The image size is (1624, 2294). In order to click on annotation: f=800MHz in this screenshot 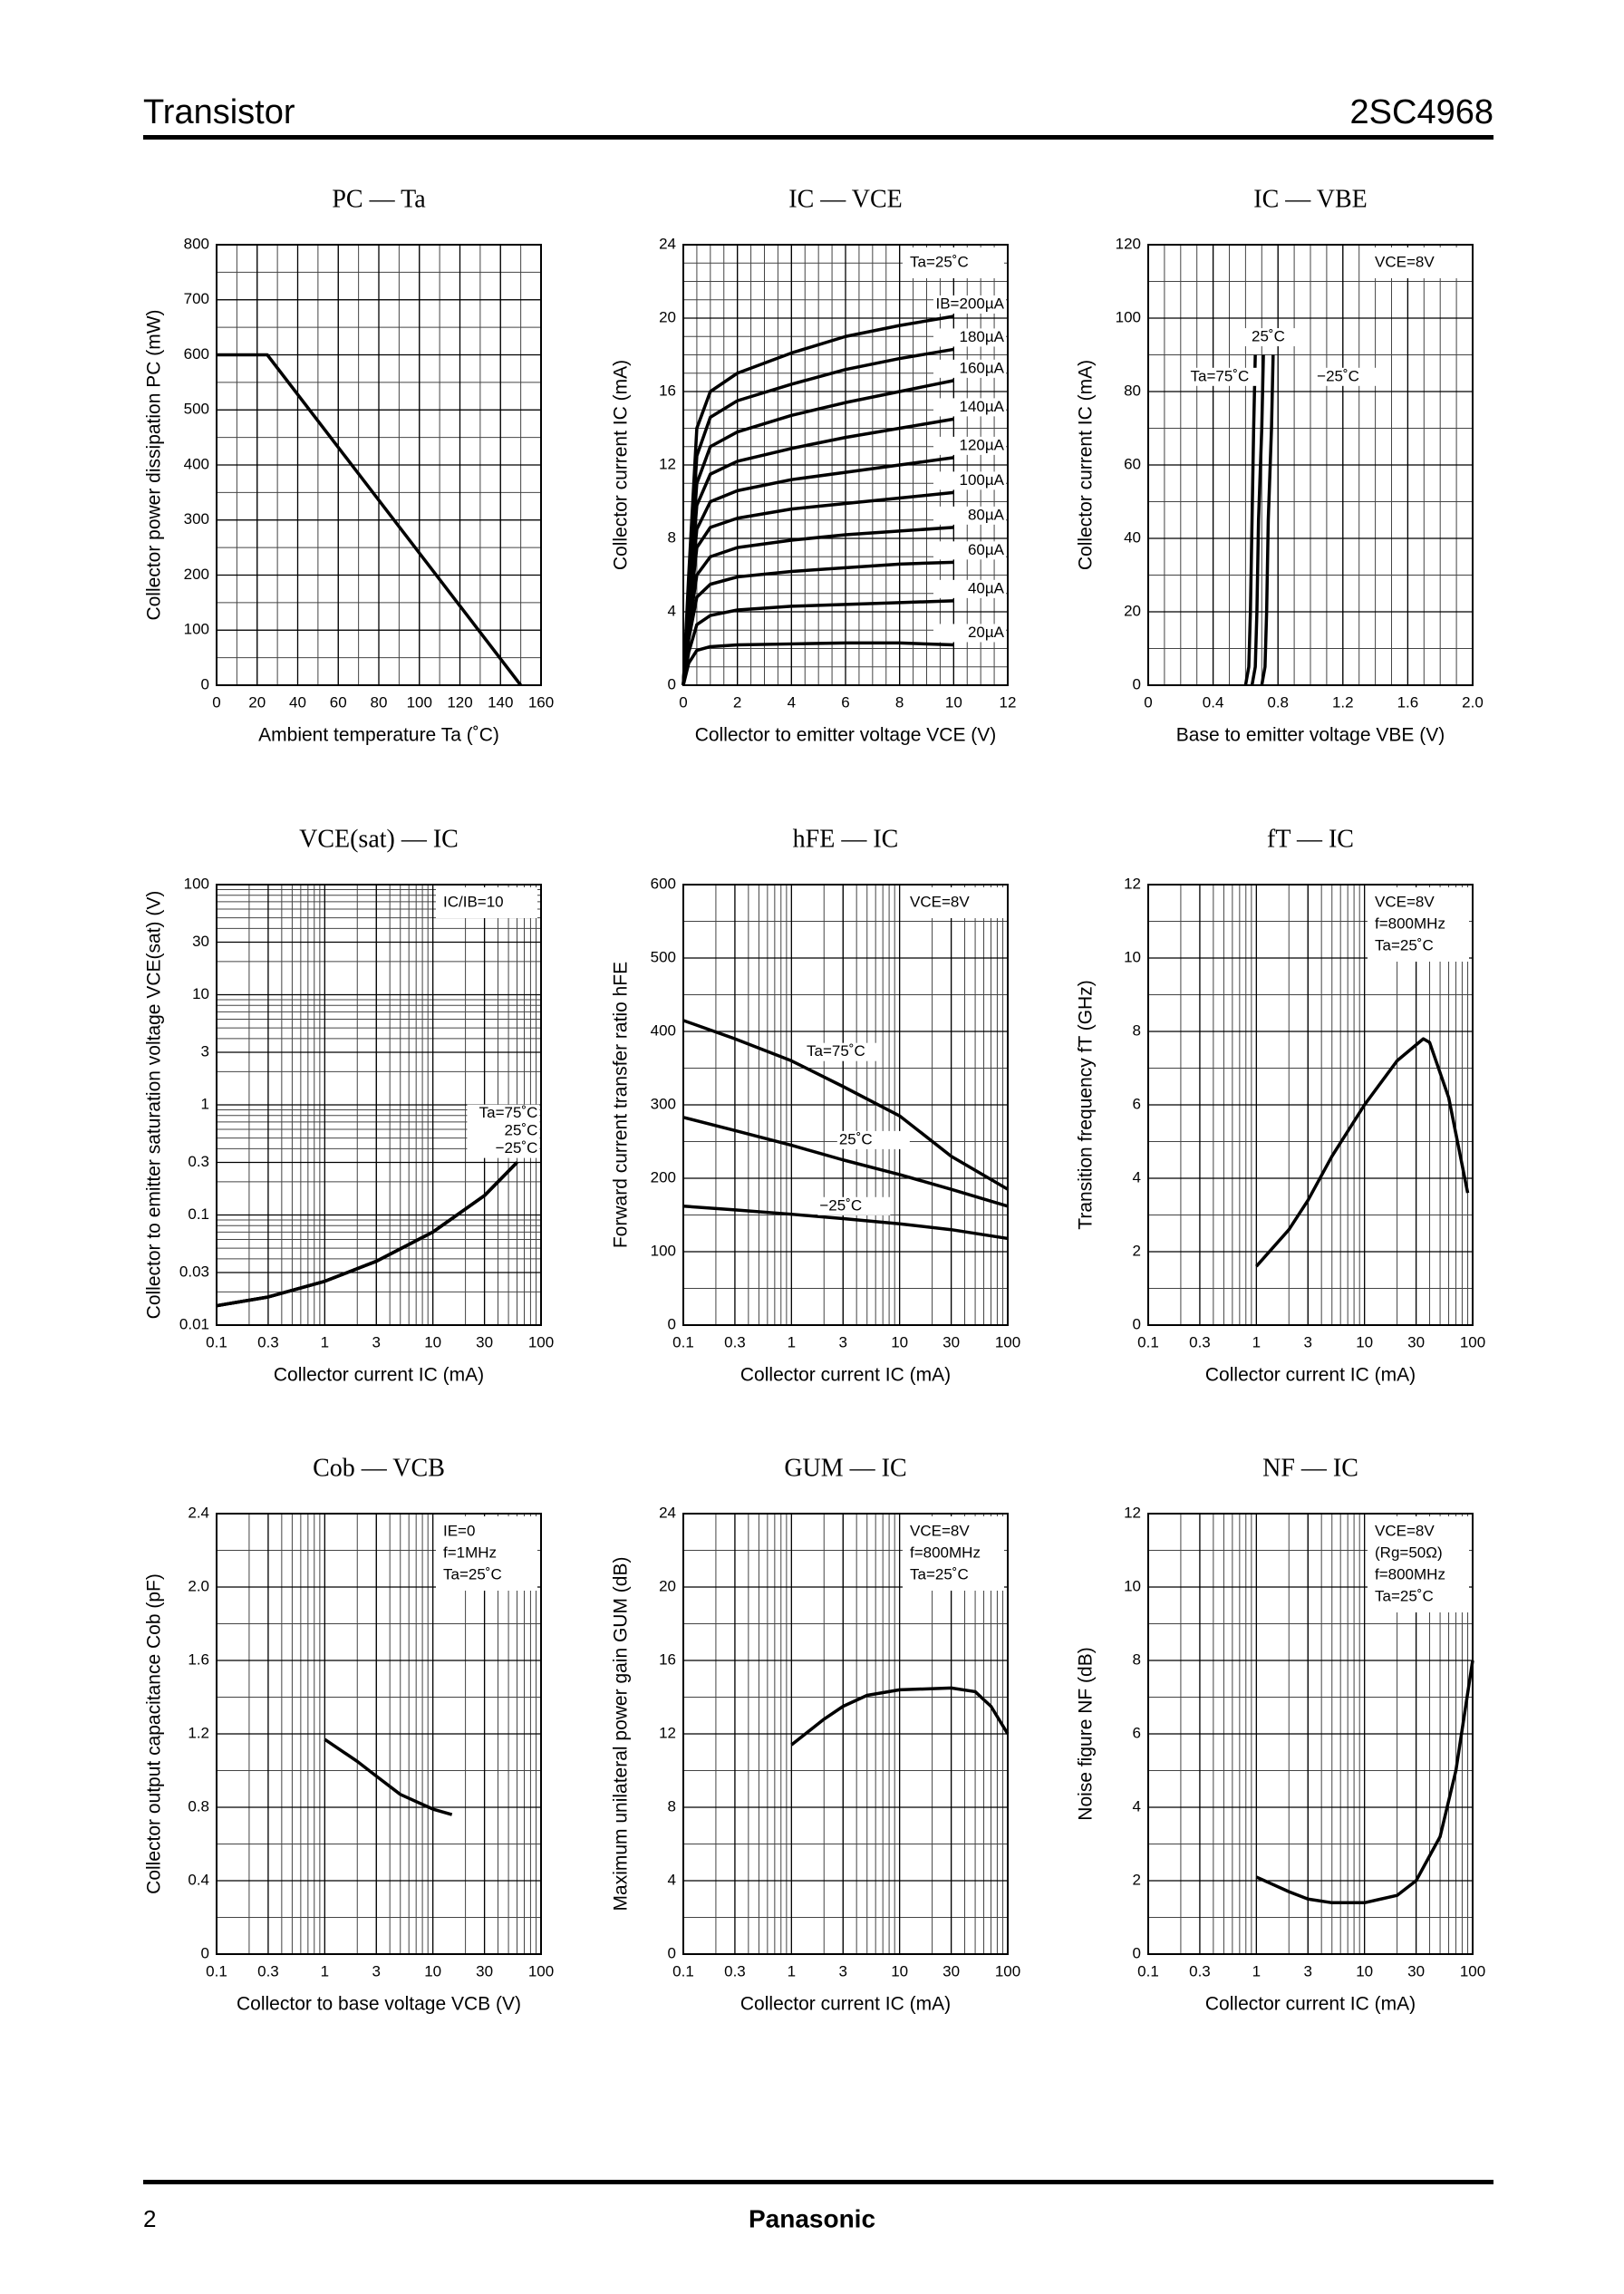, I will do `click(1410, 923)`.